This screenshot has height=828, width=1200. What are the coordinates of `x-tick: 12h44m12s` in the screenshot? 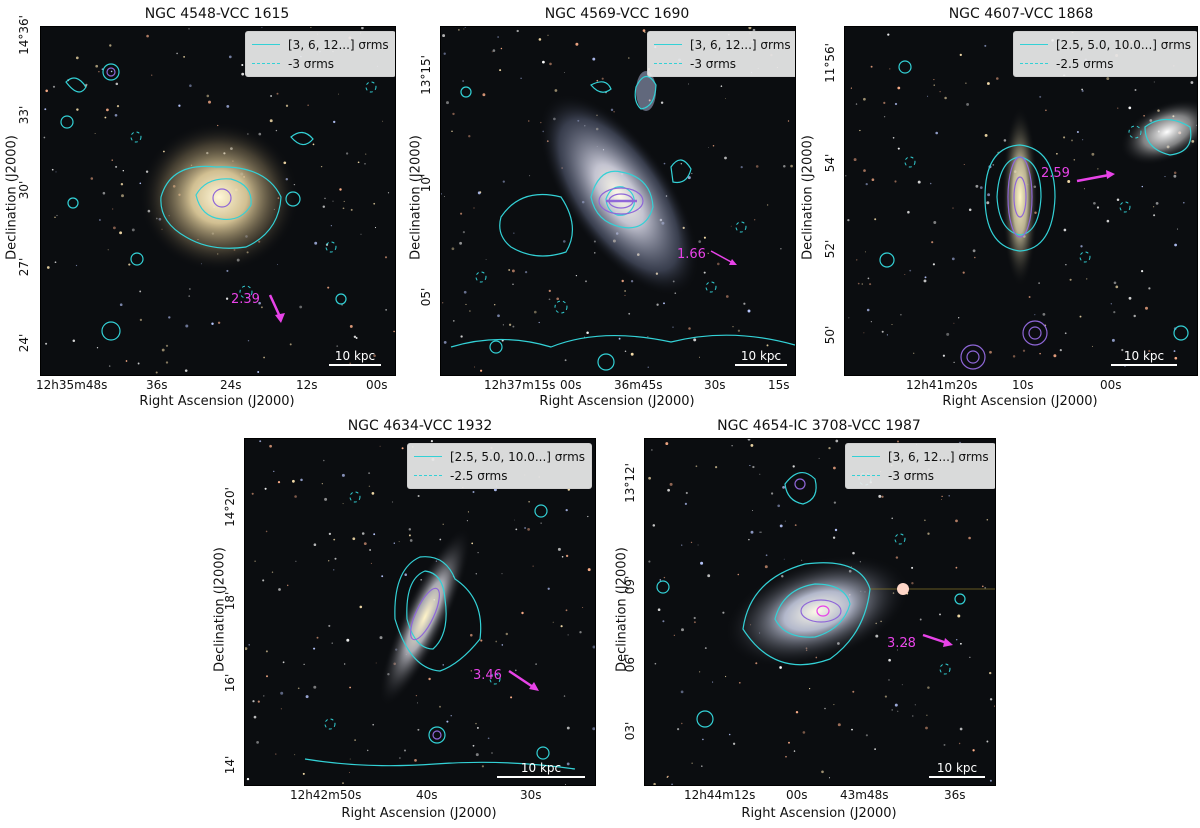 It's located at (720, 795).